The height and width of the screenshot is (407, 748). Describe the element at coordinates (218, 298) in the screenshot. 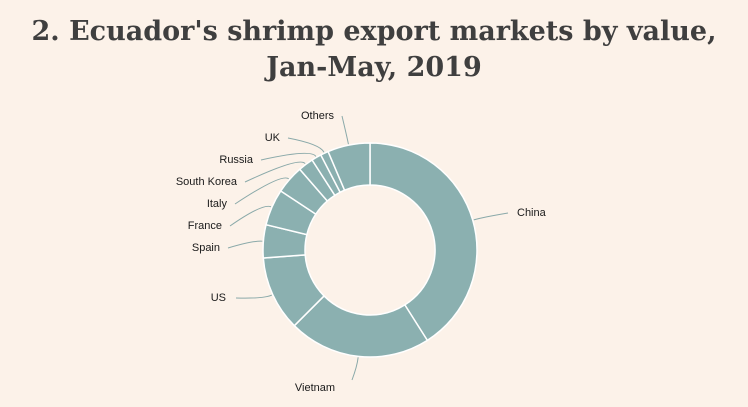

I see `label-us: US` at that location.